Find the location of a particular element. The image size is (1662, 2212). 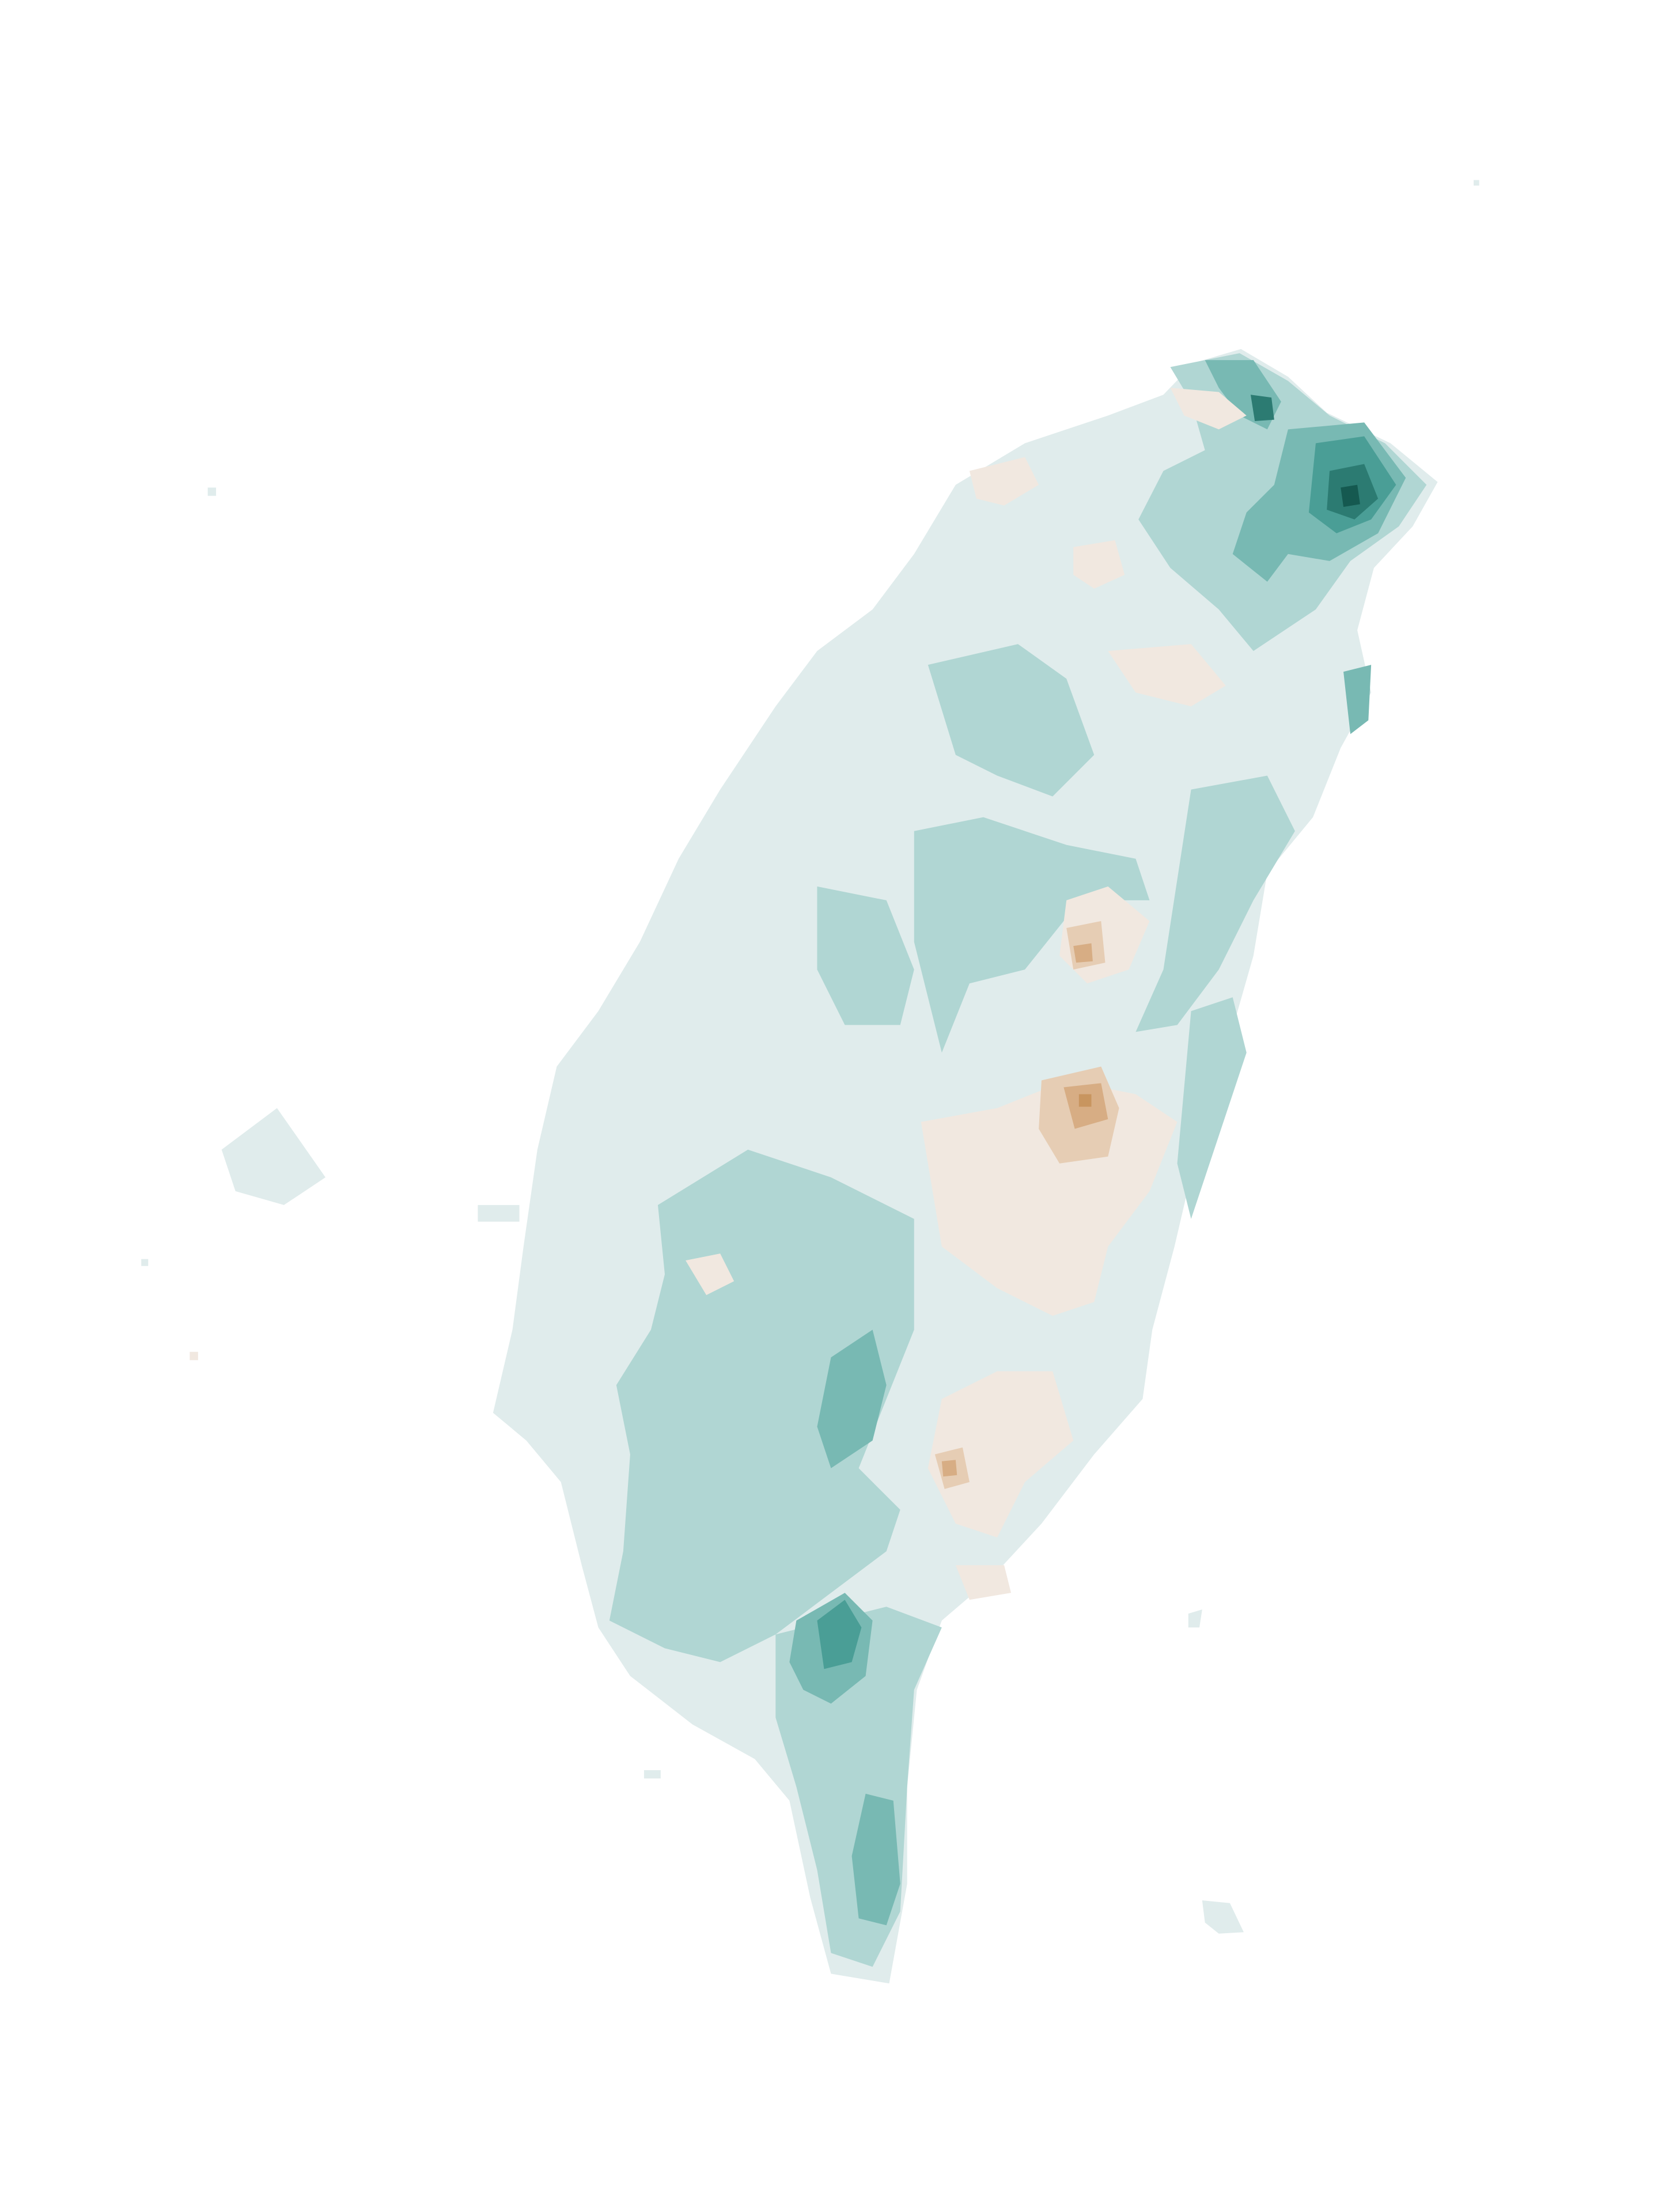

contour-teal2-southwest is located at coordinates (852, 1399).